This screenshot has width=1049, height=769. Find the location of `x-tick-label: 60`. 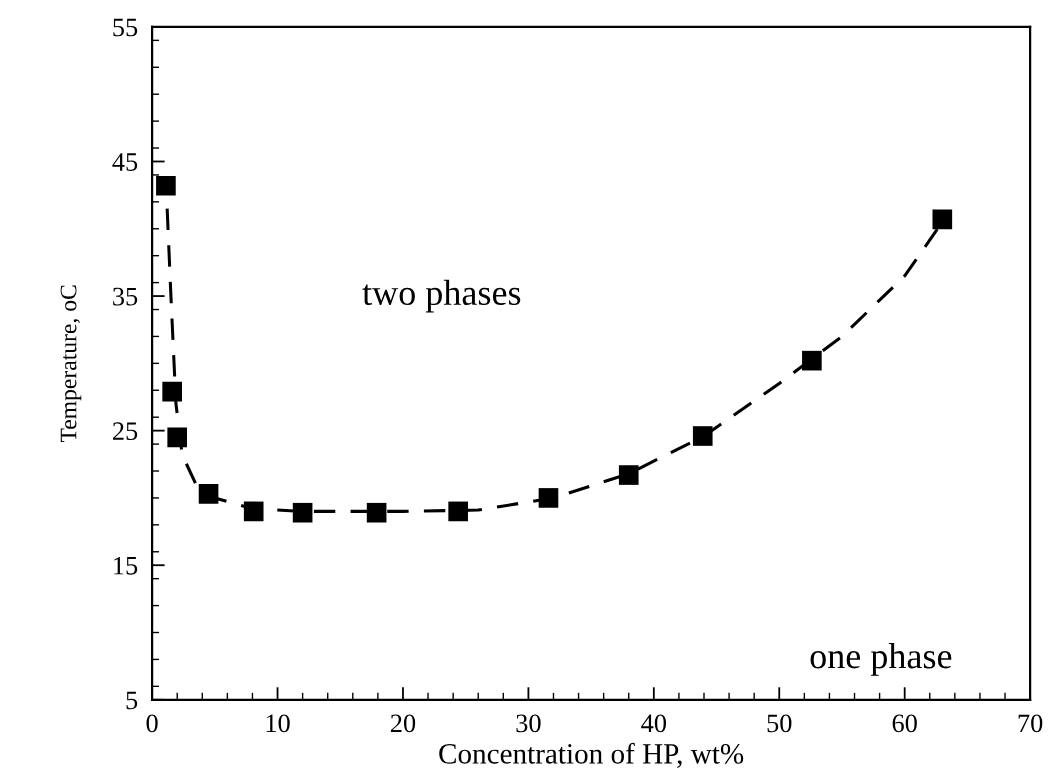

x-tick-label: 60 is located at coordinates (904, 723).